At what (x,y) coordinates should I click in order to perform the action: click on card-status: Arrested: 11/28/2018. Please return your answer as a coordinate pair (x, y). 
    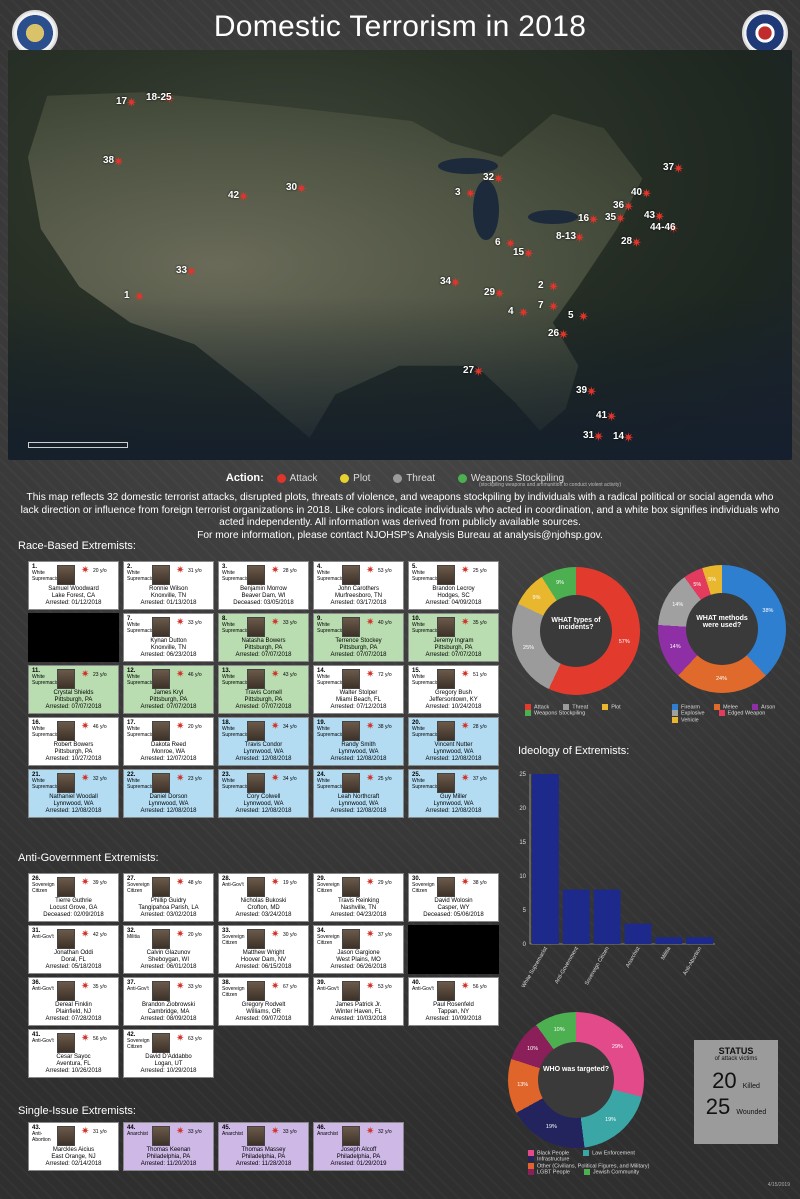
    Looking at the image, I should click on (263, 1164).